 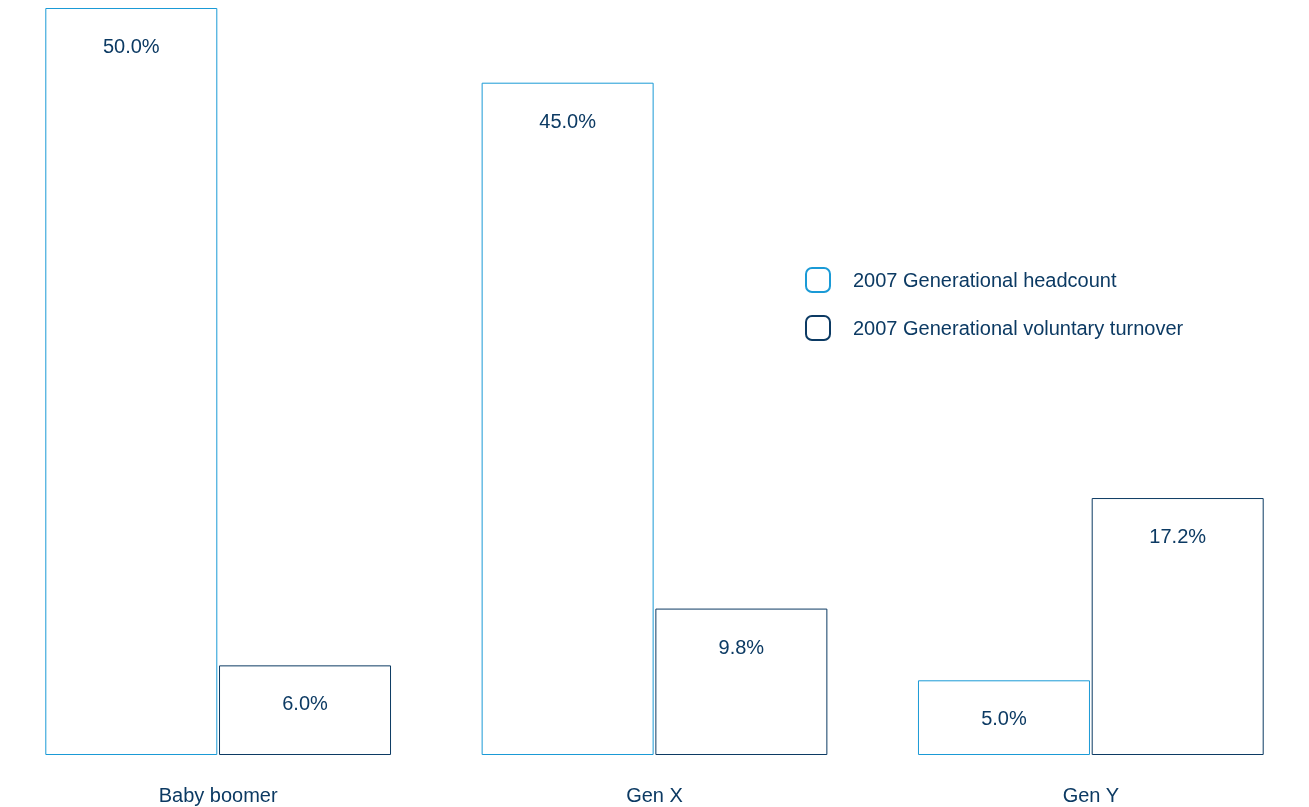 What do you see at coordinates (985, 280) in the screenshot?
I see `legend-label: 2007 Generational headcount` at bounding box center [985, 280].